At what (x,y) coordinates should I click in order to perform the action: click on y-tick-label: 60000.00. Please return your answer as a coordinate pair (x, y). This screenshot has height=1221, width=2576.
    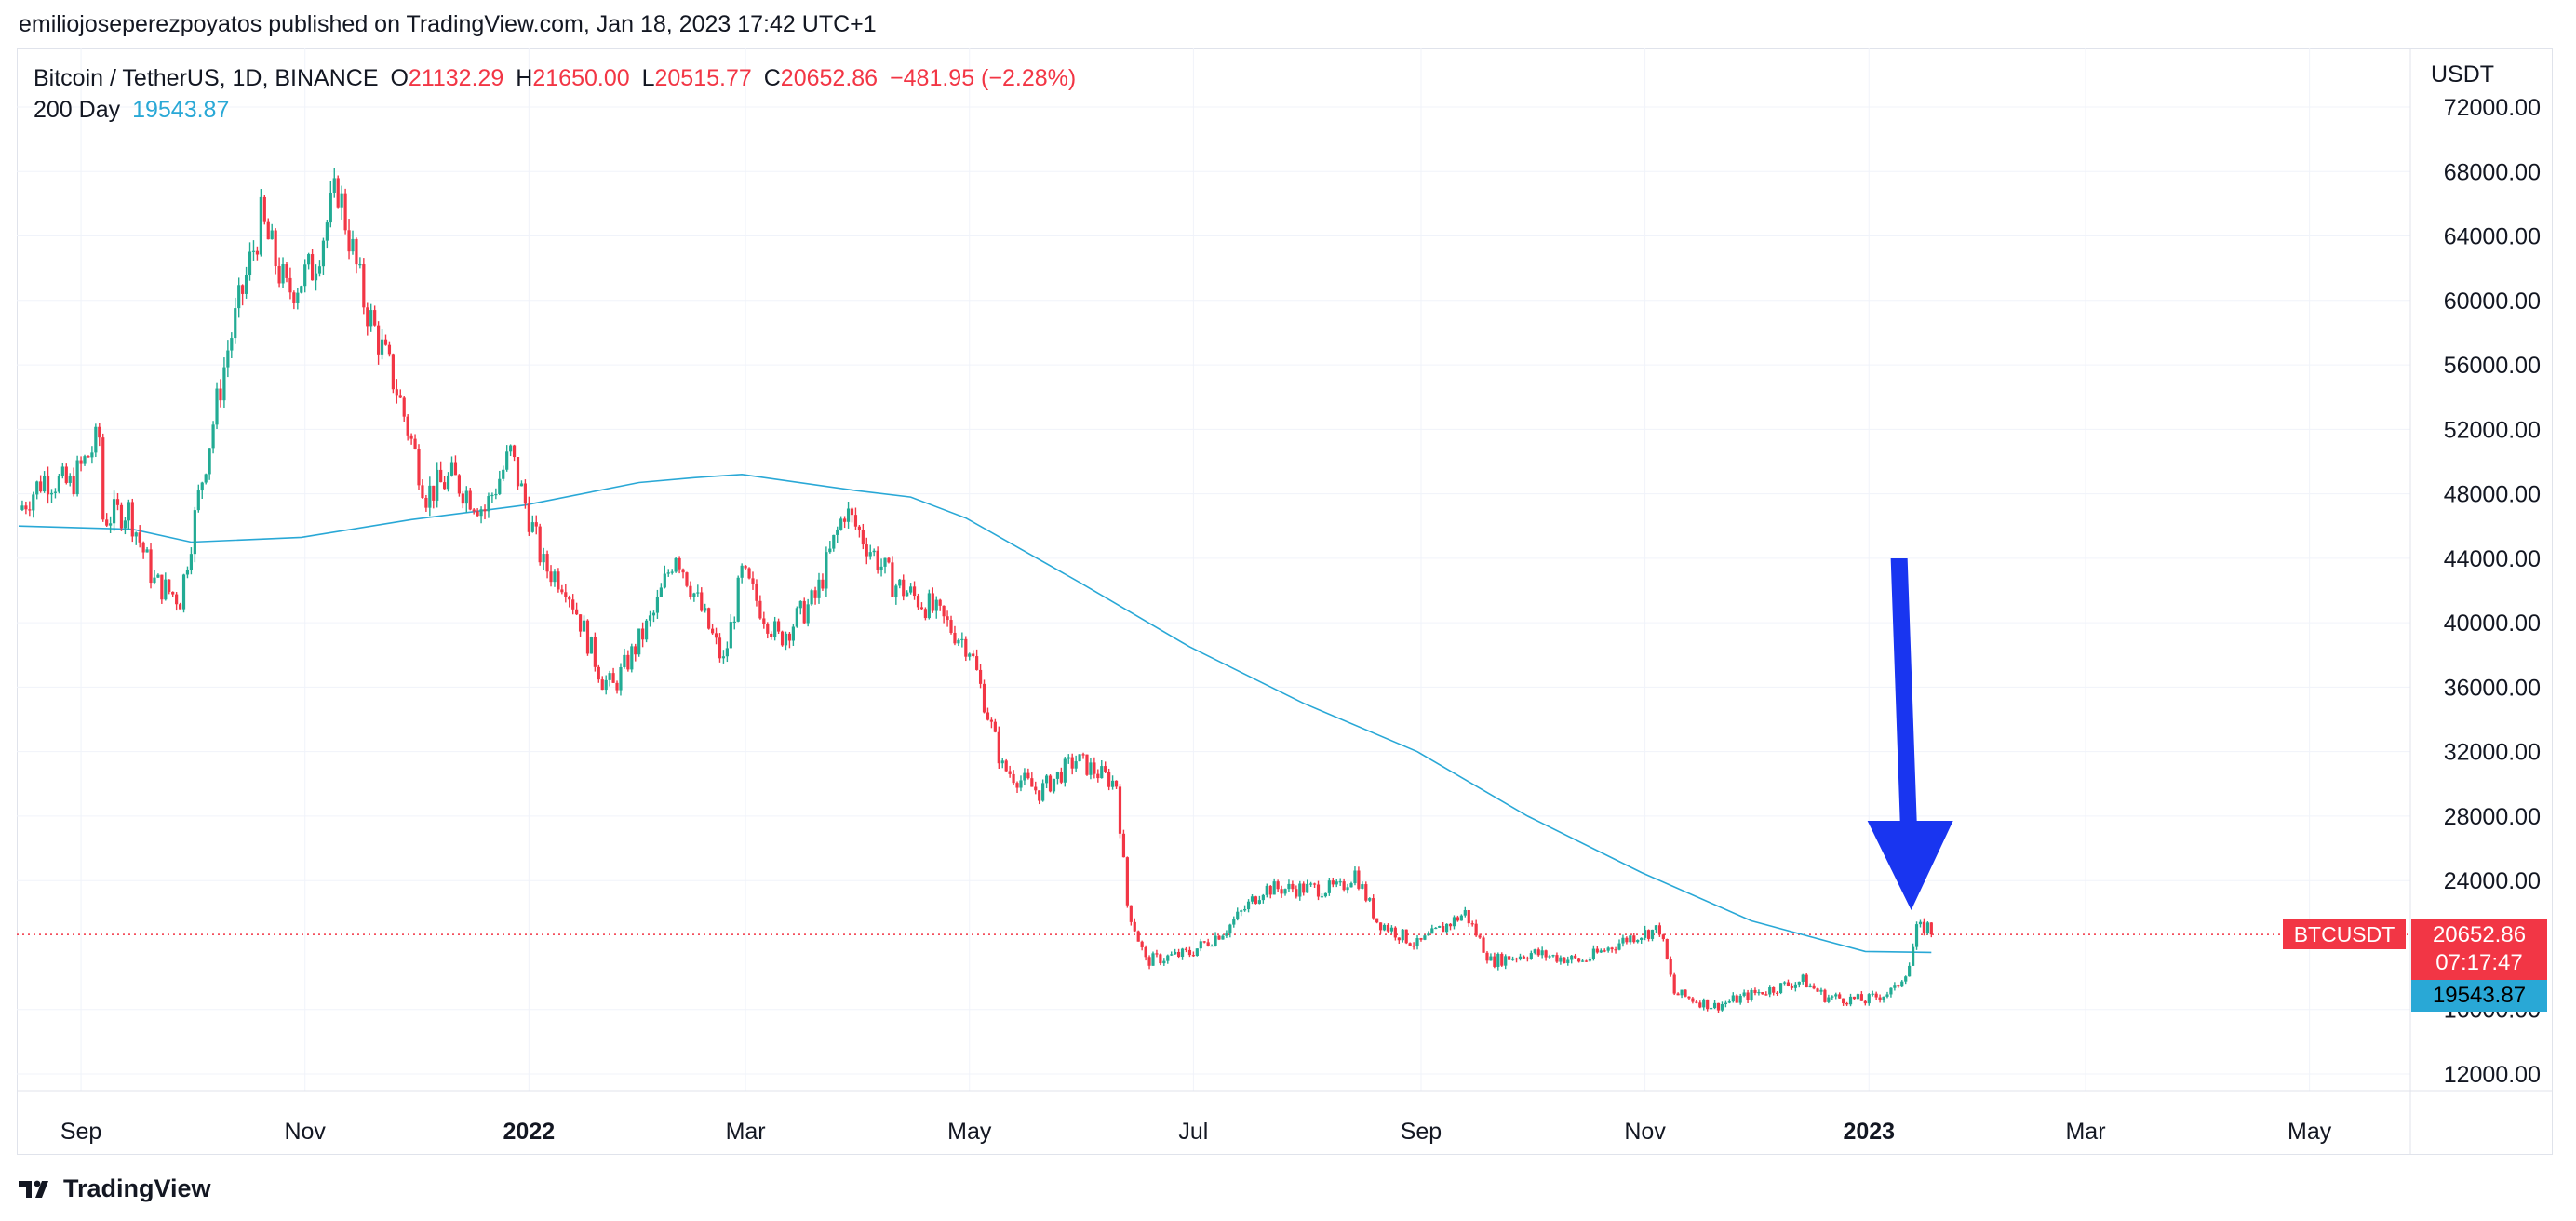
    Looking at the image, I should click on (2492, 301).